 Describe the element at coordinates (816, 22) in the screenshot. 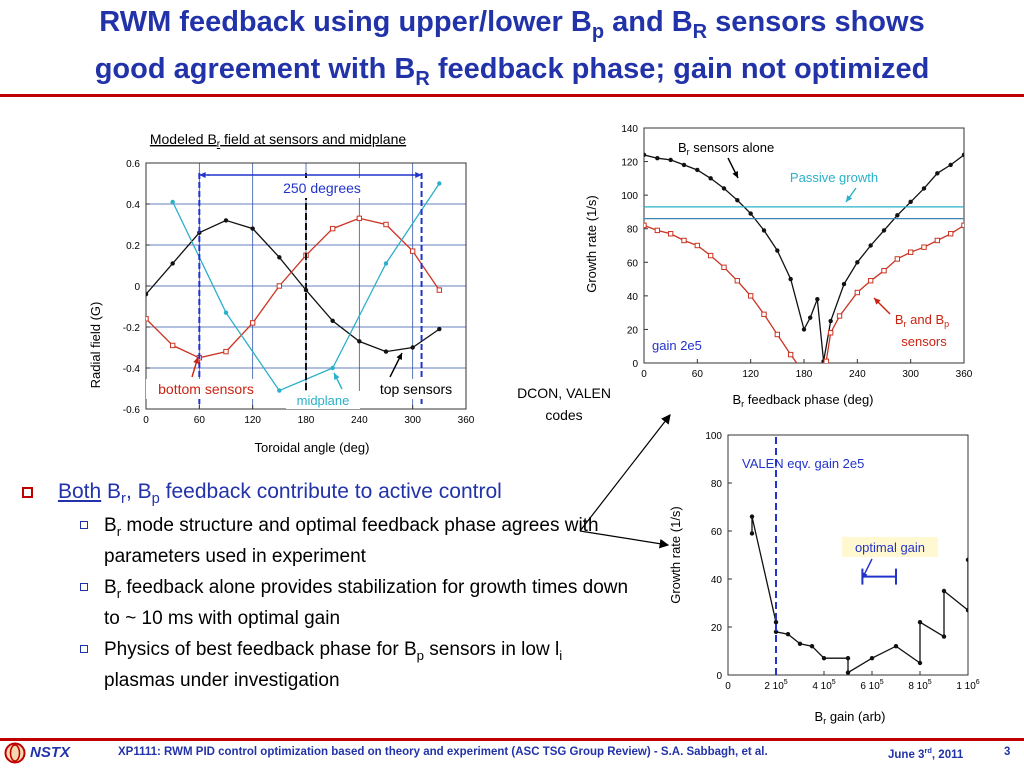

I see `title-text: sensors shows` at that location.